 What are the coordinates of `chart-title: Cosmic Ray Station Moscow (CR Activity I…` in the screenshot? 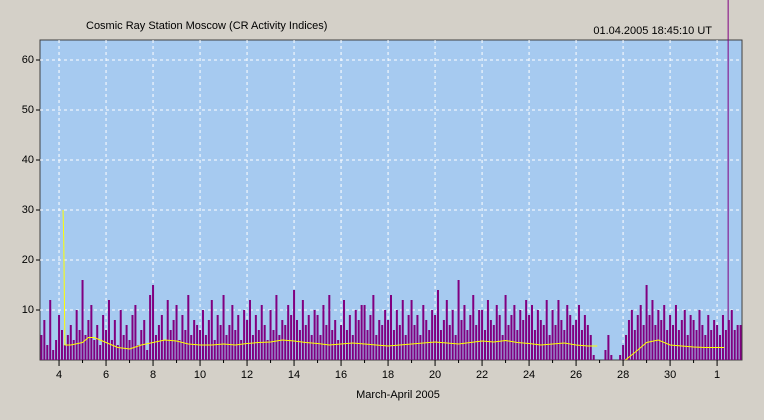 It's located at (206, 26).